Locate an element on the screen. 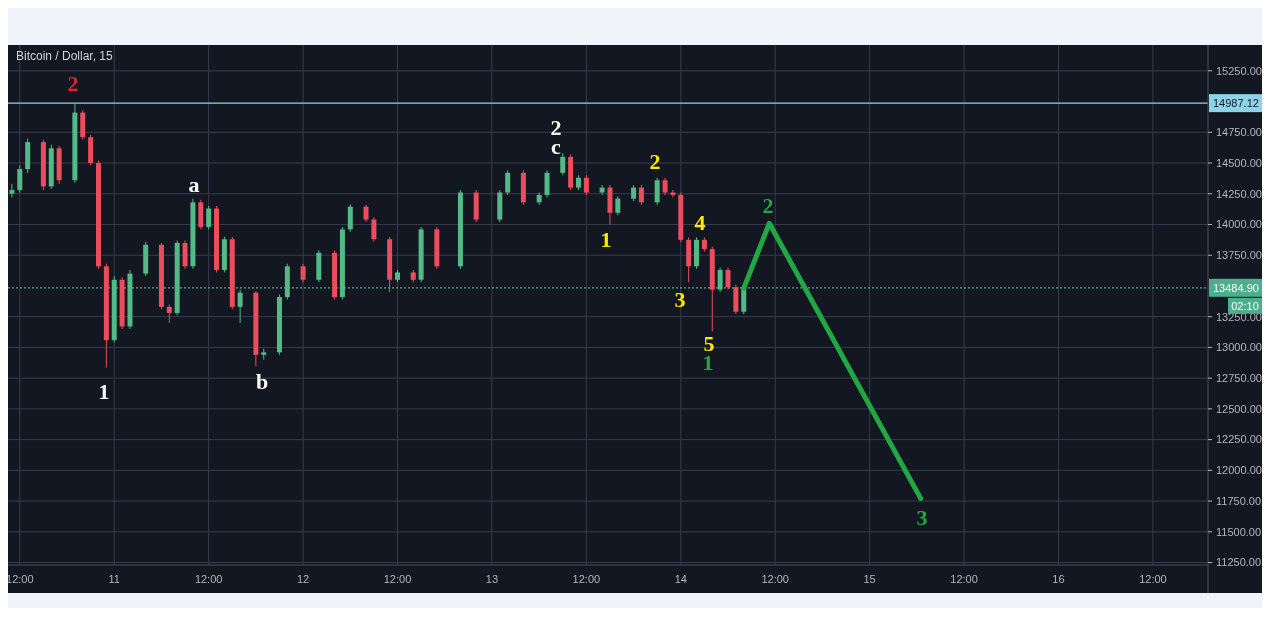  y-tick-label: 15250.00 is located at coordinates (1239, 70).